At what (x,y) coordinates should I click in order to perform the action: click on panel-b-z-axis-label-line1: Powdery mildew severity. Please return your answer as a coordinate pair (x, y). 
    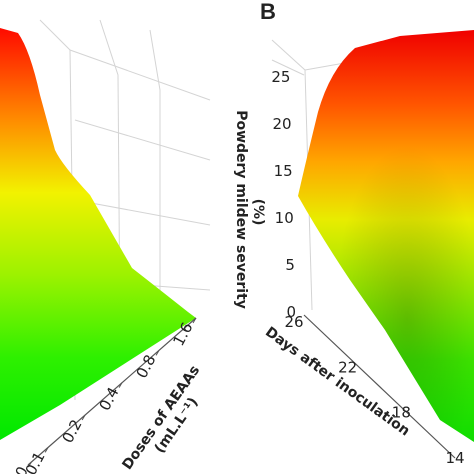
    Looking at the image, I should click on (241, 209).